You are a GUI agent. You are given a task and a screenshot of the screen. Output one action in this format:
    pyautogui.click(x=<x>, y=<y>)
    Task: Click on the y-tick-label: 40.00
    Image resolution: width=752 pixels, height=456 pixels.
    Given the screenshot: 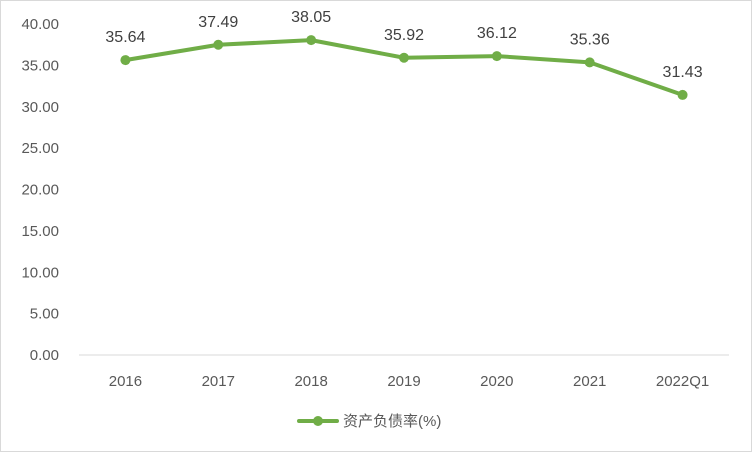 What is the action you would take?
    pyautogui.click(x=40, y=24)
    